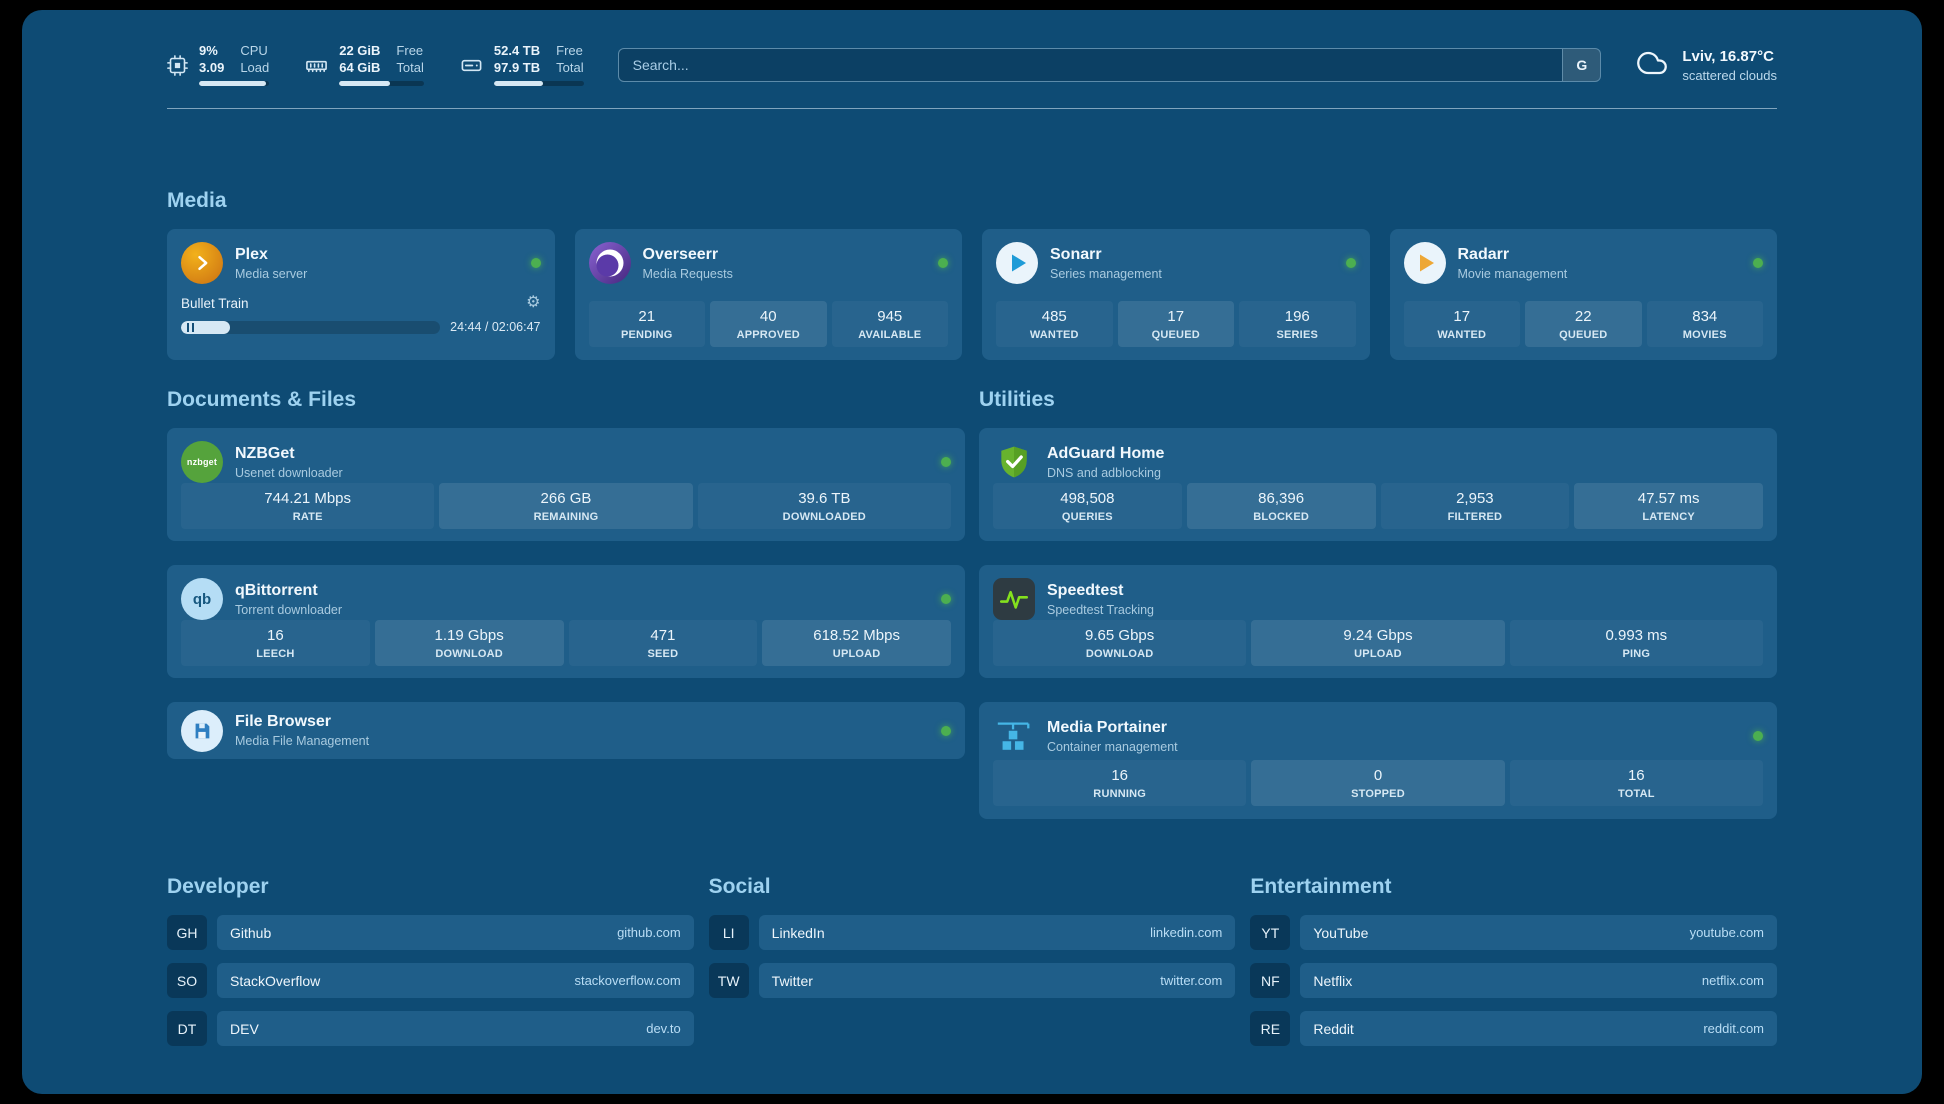  I want to click on bookmark-reddit: RE Reddit reddit.com, so click(1514, 1028).